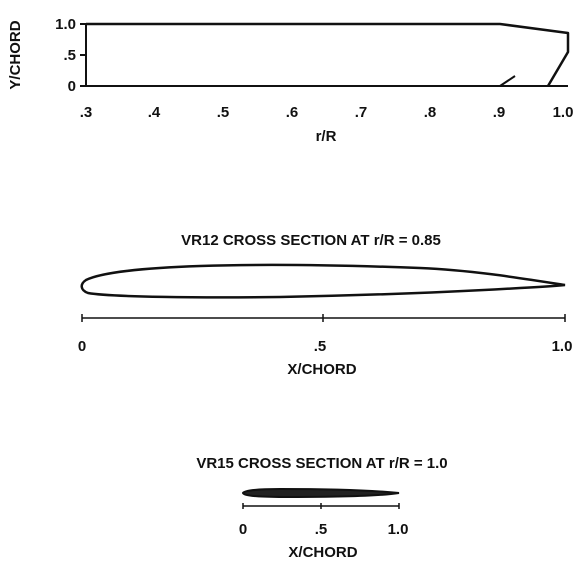 The width and height of the screenshot is (579, 565). I want to click on vr15-xtick-label: 0, so click(243, 529).